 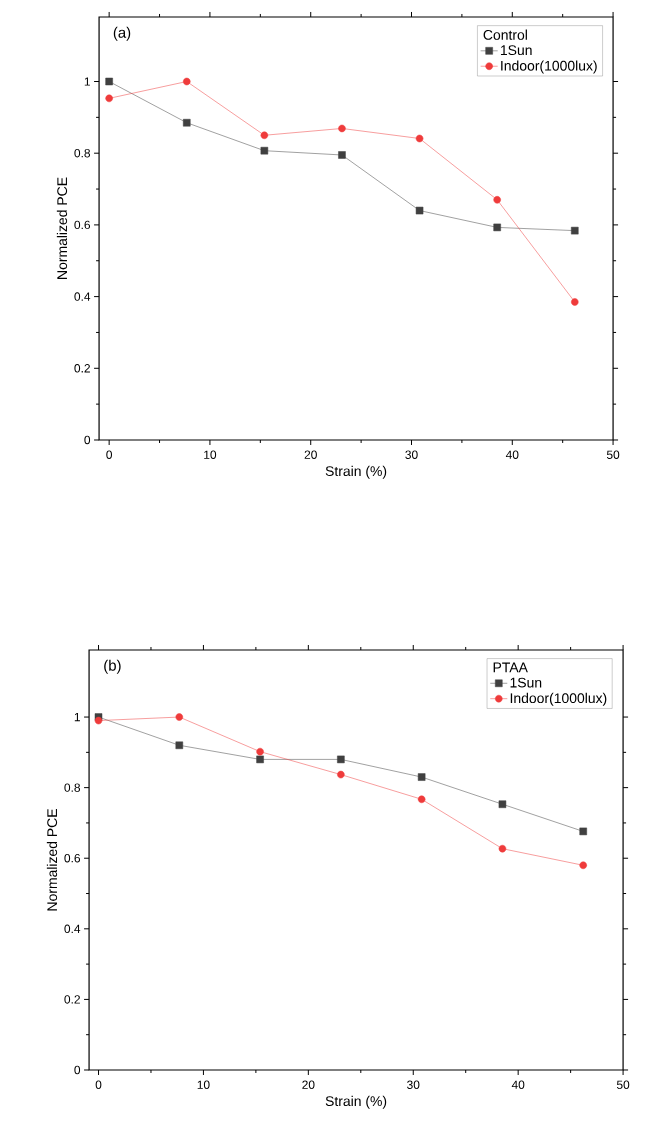 I want to click on legend-title: Control, so click(x=505, y=34).